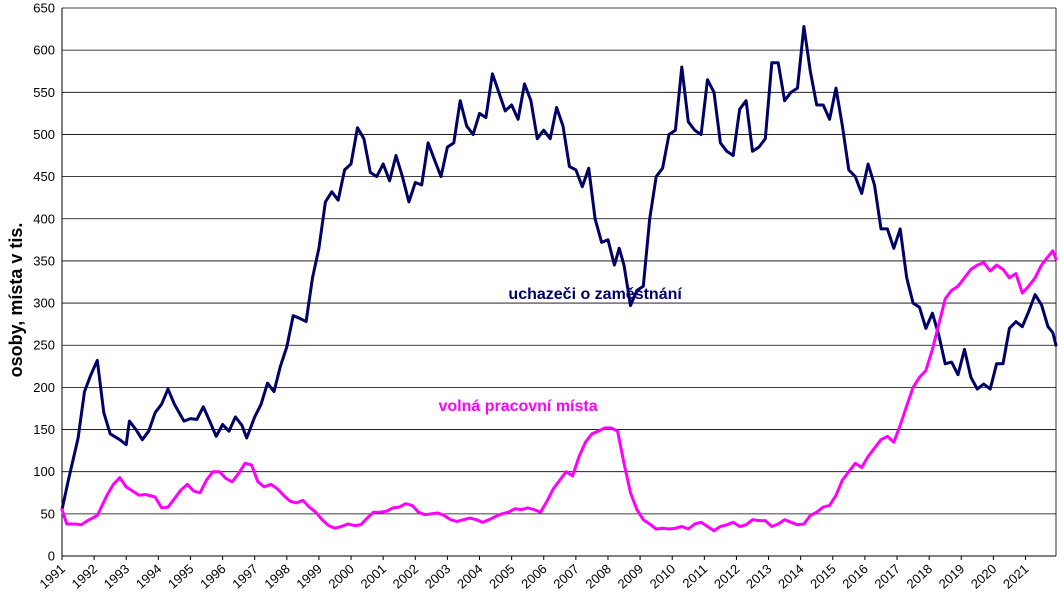 The width and height of the screenshot is (1064, 599). Describe the element at coordinates (117, 576) in the screenshot. I see `x-tick-label: 1993` at that location.